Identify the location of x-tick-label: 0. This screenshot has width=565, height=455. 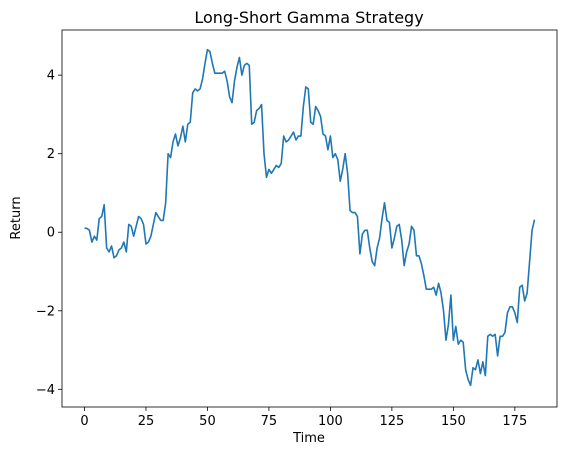
(84, 421).